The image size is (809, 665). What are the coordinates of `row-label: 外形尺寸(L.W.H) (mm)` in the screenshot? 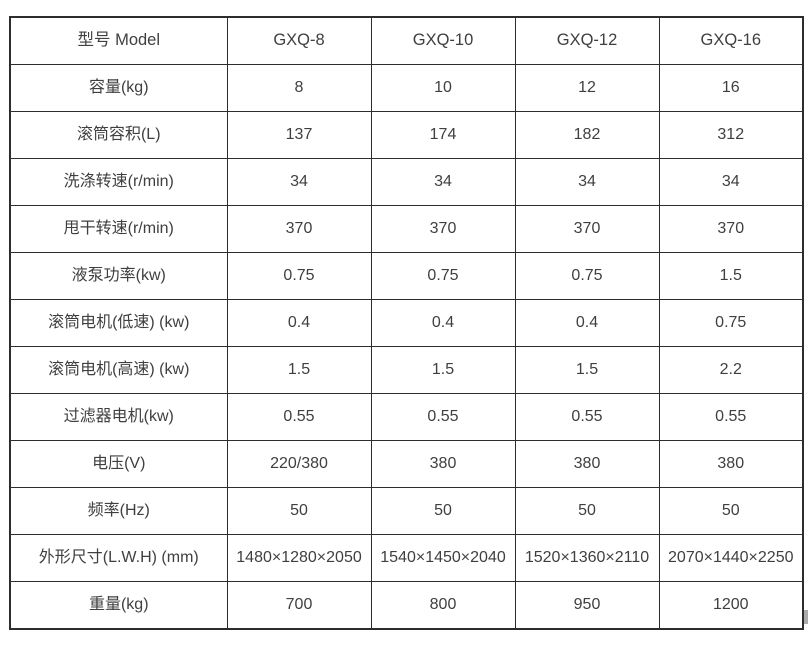 It's located at (118, 558).